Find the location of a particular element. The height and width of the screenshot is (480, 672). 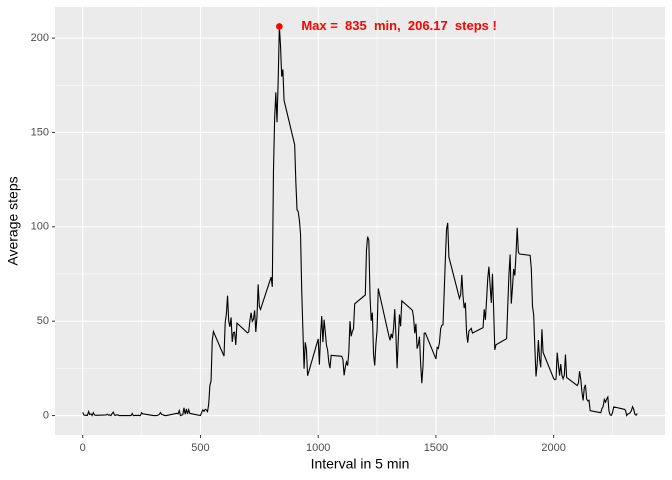

x-tick-label: 500 is located at coordinates (200, 448).